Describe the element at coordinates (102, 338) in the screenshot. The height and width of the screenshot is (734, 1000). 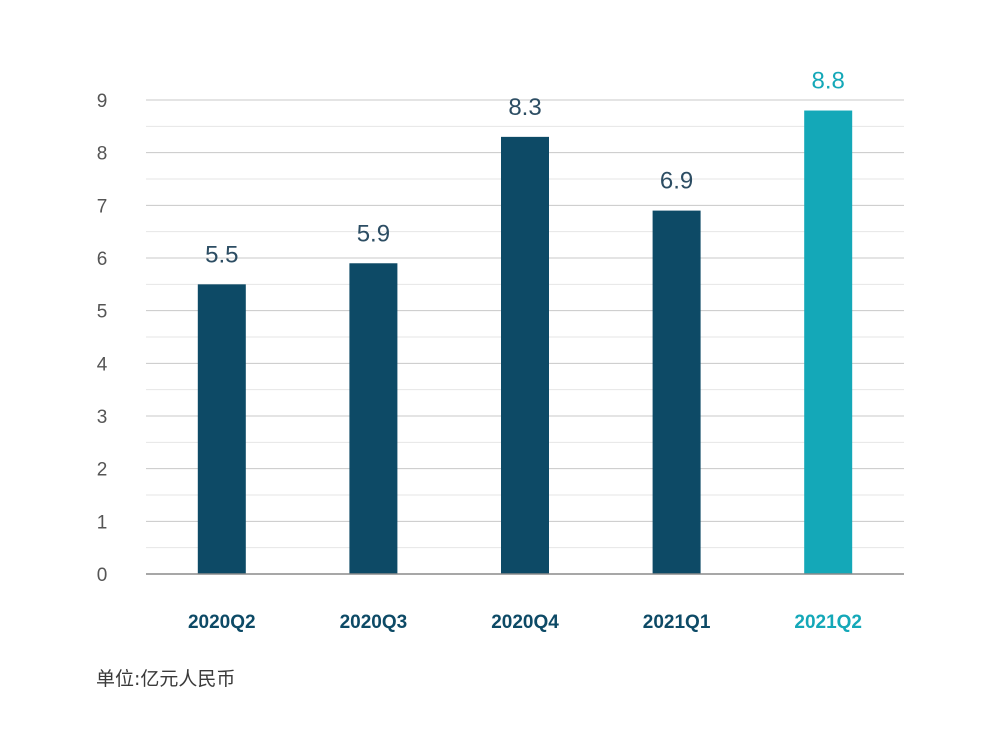
I see `y-axis-ticks: 0 1 2 3 4 5 6 7 8 9` at that location.